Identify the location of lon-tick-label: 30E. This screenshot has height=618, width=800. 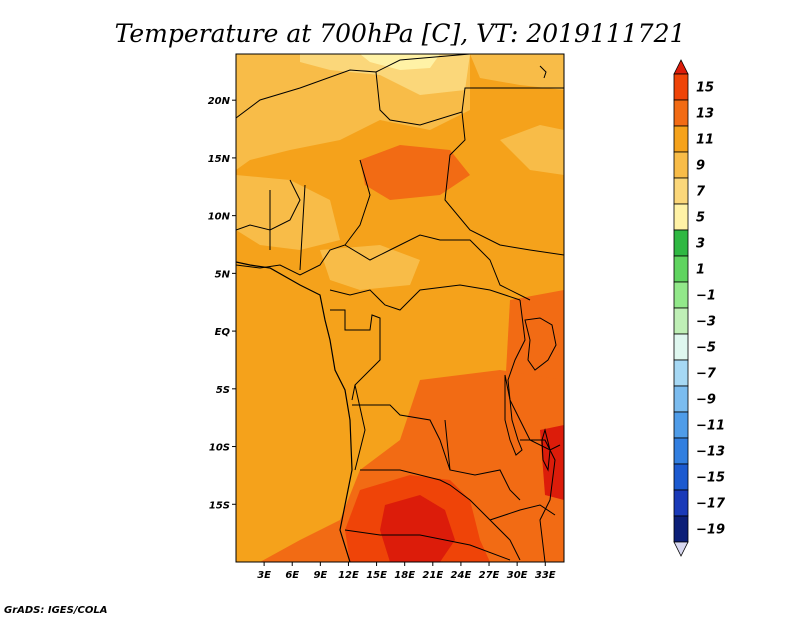
(517, 575).